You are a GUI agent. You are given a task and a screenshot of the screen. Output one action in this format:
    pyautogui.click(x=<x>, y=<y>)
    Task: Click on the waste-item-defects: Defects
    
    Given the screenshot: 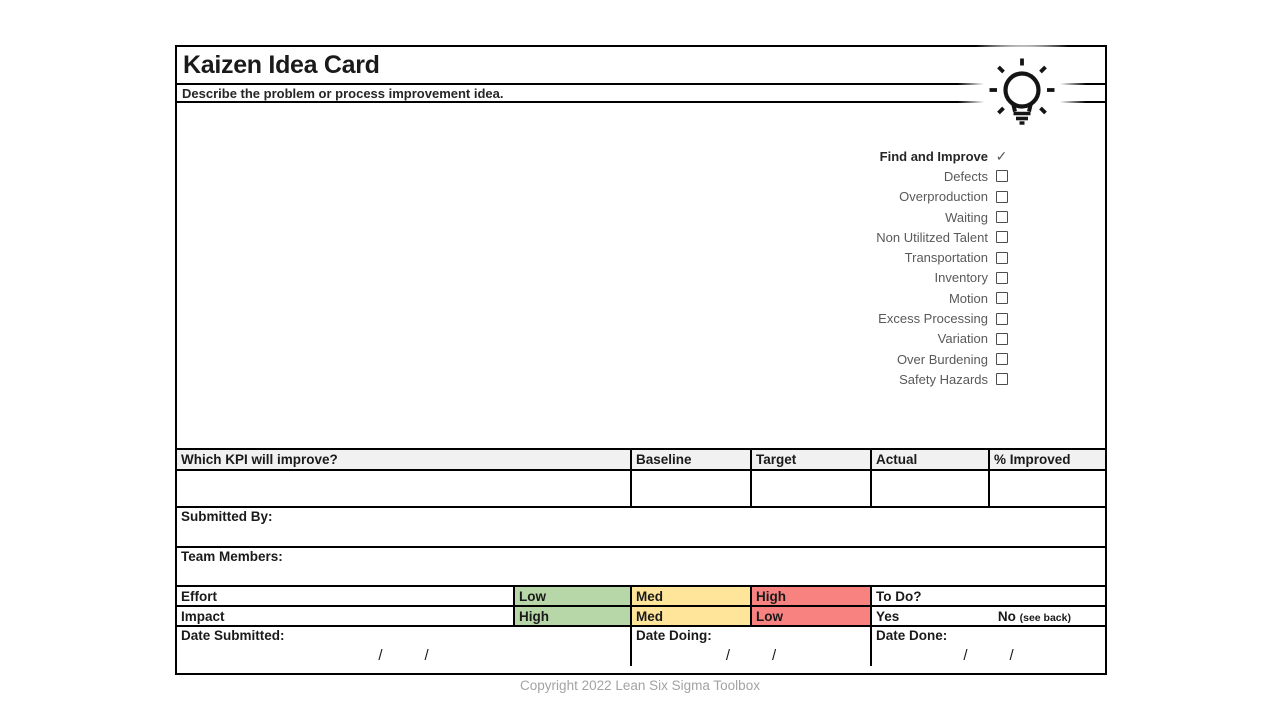 What is the action you would take?
    pyautogui.click(x=942, y=176)
    